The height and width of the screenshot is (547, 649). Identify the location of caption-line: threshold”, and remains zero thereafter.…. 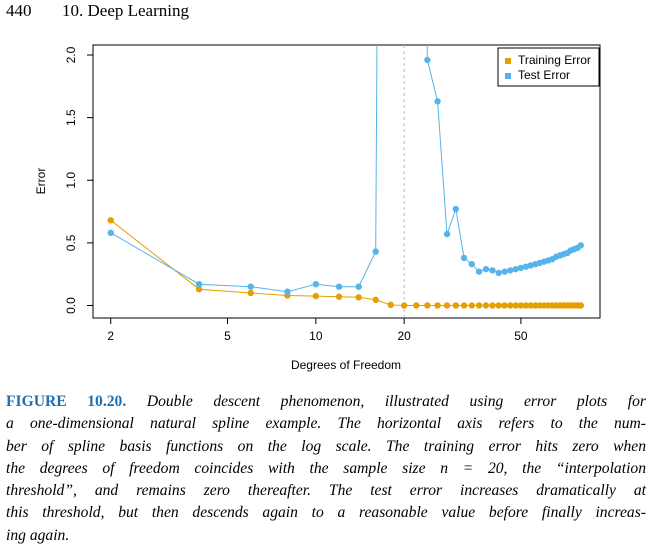
(326, 491).